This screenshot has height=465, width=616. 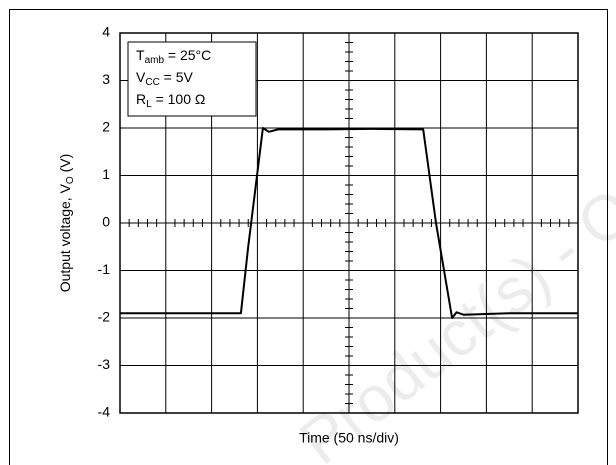 What do you see at coordinates (149, 104) in the screenshot?
I see `annotation-sub: L` at bounding box center [149, 104].